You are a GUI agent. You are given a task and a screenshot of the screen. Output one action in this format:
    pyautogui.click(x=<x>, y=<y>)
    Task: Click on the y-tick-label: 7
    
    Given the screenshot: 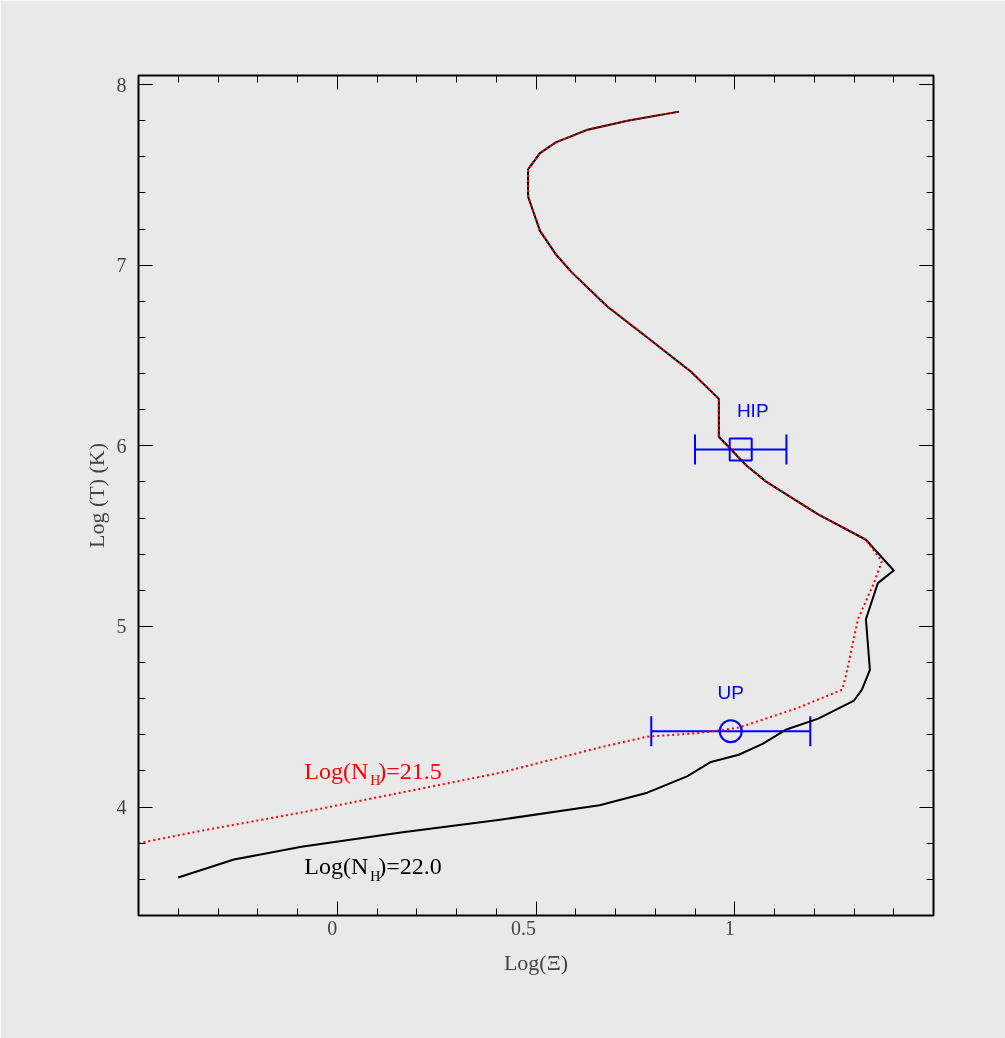 What is the action you would take?
    pyautogui.click(x=121, y=265)
    